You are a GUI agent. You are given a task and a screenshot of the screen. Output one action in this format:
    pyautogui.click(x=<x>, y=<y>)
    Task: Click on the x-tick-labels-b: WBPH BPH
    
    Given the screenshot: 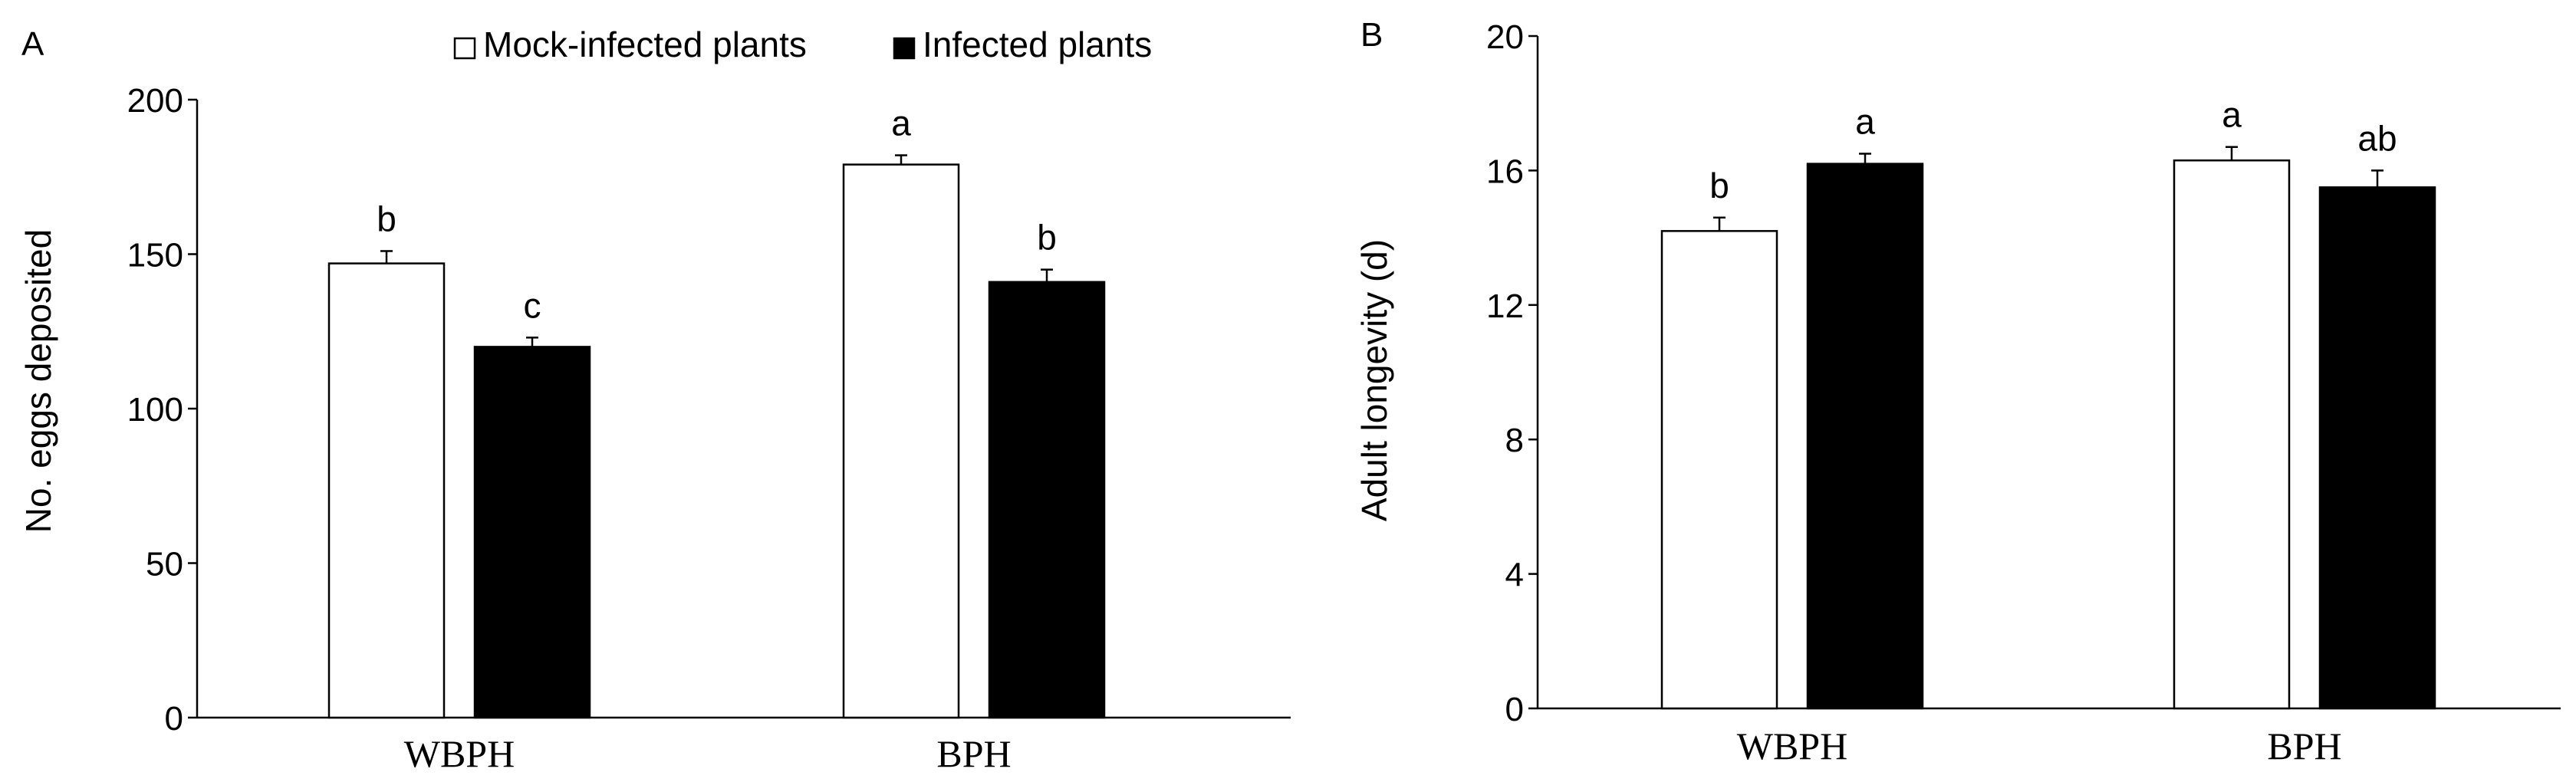 What is the action you would take?
    pyautogui.click(x=2039, y=746)
    